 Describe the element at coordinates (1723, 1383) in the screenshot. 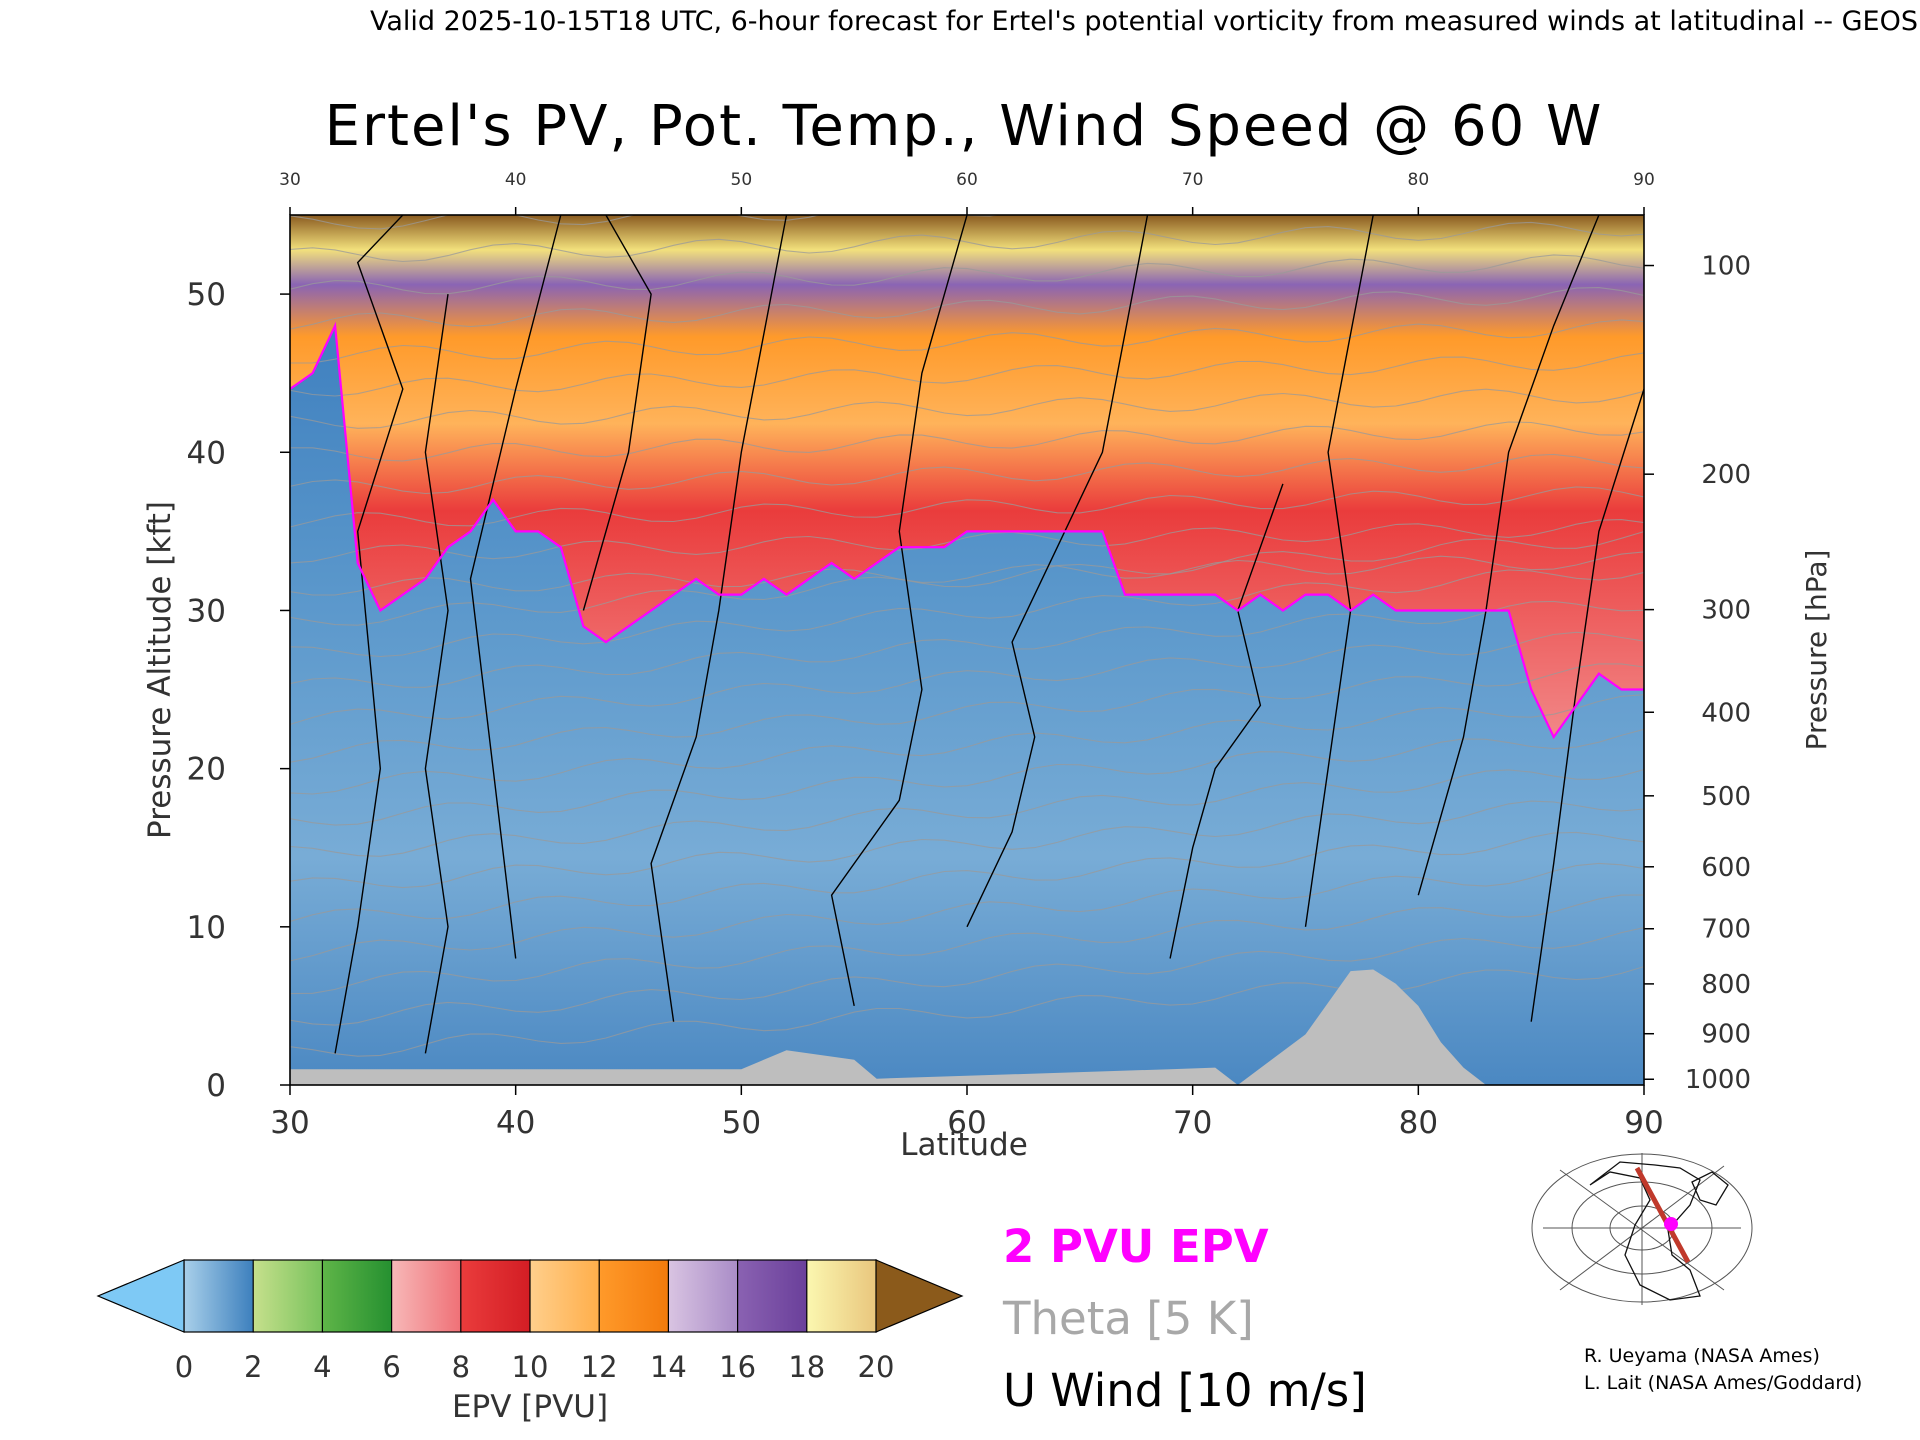

I see `credit-2: L. Lait (NASA Ames/Goddard)` at that location.